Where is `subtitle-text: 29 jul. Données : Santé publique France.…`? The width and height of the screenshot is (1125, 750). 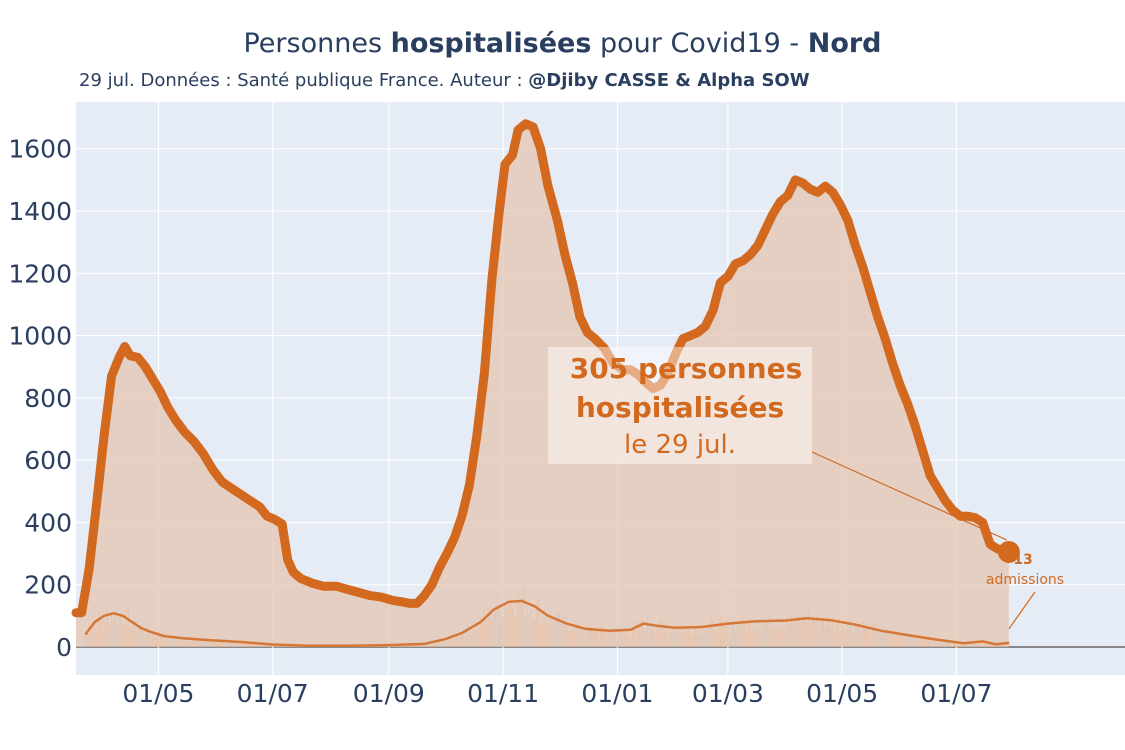
subtitle-text: 29 jul. Données : Santé publique France.… is located at coordinates (304, 80).